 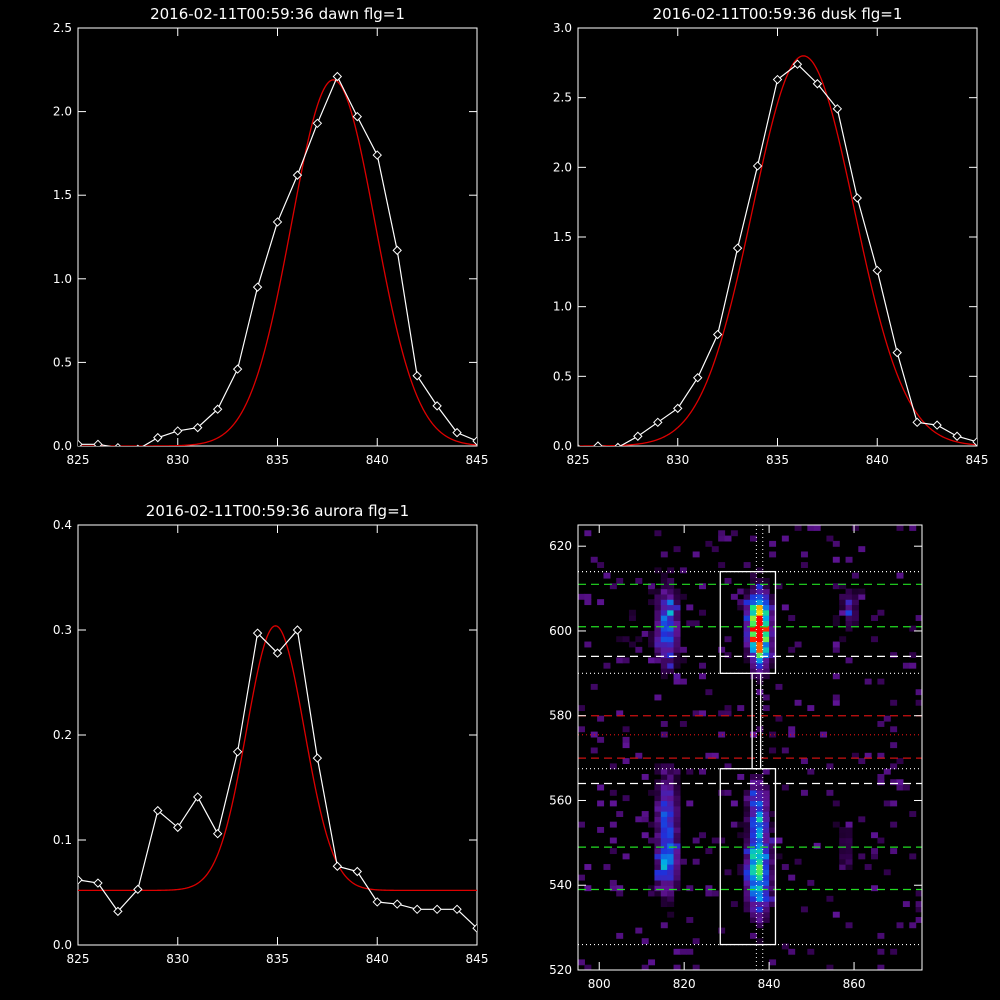 What do you see at coordinates (78, 460) in the screenshot?
I see `x-tick-label: 825` at bounding box center [78, 460].